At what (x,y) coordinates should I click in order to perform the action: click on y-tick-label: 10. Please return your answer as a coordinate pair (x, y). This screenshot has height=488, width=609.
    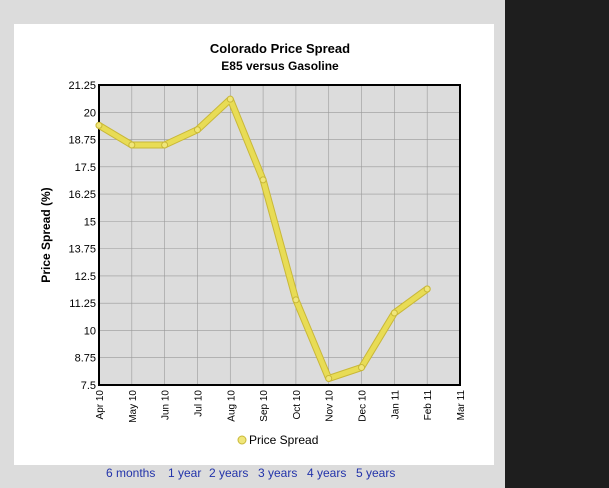
    Looking at the image, I should click on (90, 331).